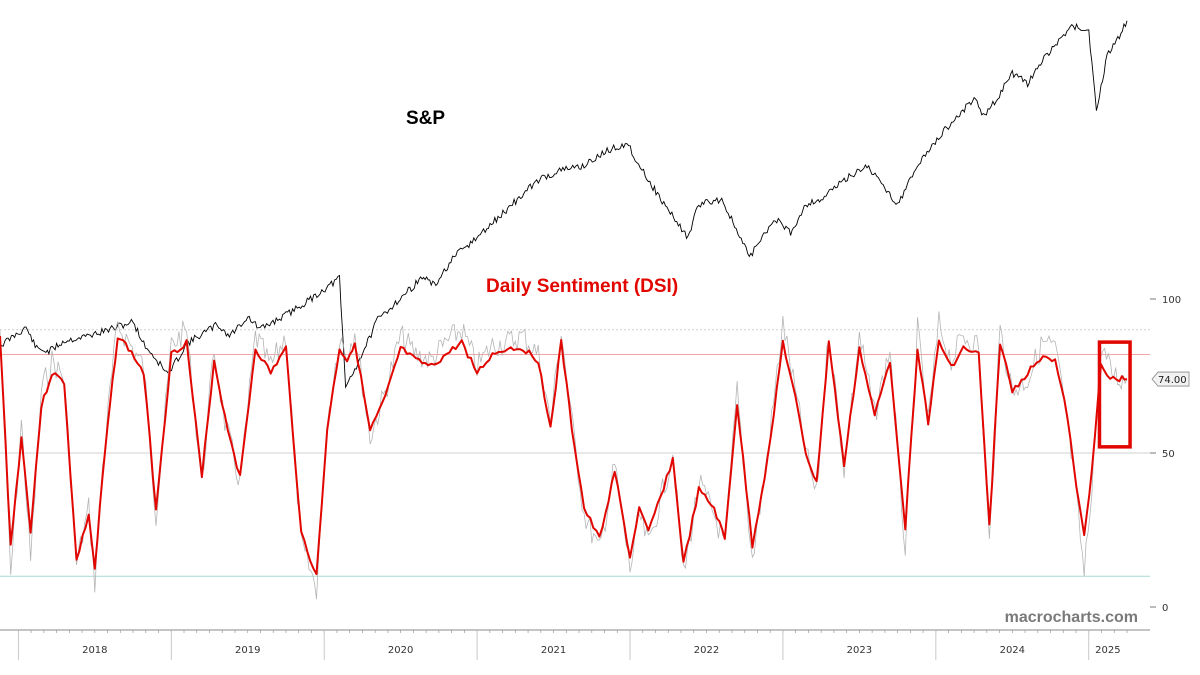  What do you see at coordinates (247, 650) in the screenshot?
I see `x-tick-label: 2019` at bounding box center [247, 650].